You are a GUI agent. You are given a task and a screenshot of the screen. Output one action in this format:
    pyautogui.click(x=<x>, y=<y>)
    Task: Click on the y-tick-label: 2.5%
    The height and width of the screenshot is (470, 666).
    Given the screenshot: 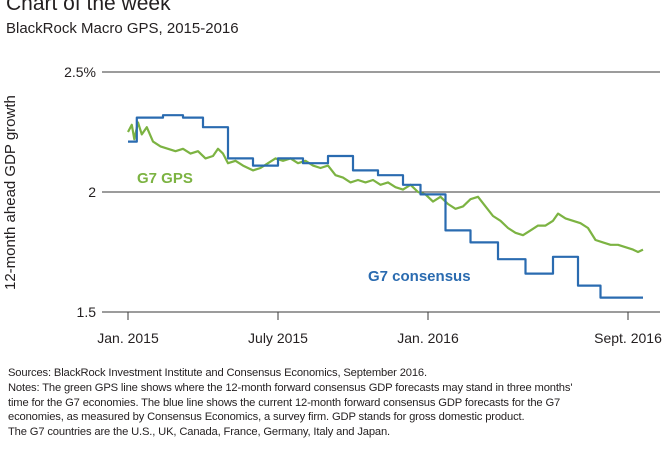 What is the action you would take?
    pyautogui.click(x=80, y=72)
    